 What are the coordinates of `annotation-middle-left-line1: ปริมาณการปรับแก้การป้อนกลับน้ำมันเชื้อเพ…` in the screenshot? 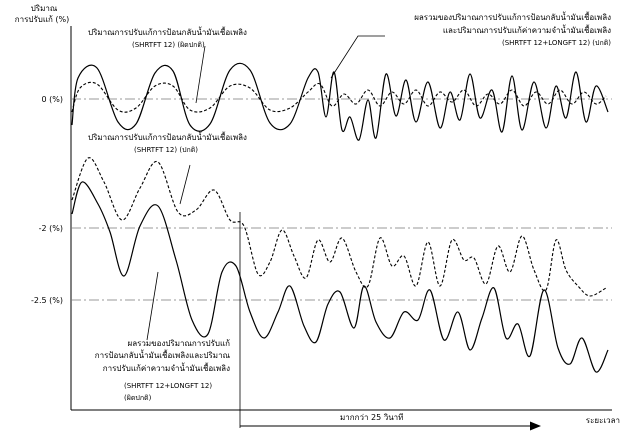 It's located at (167, 136).